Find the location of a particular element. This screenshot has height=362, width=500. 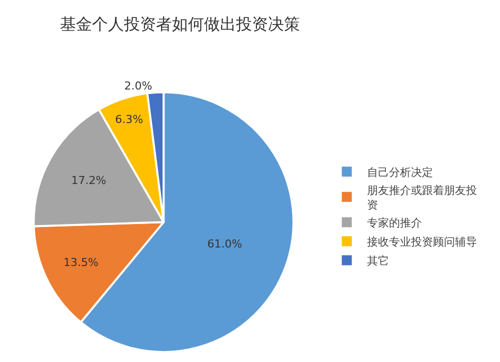

legend-label: 朋友推介或跟着朋友投资 is located at coordinates (421, 198).